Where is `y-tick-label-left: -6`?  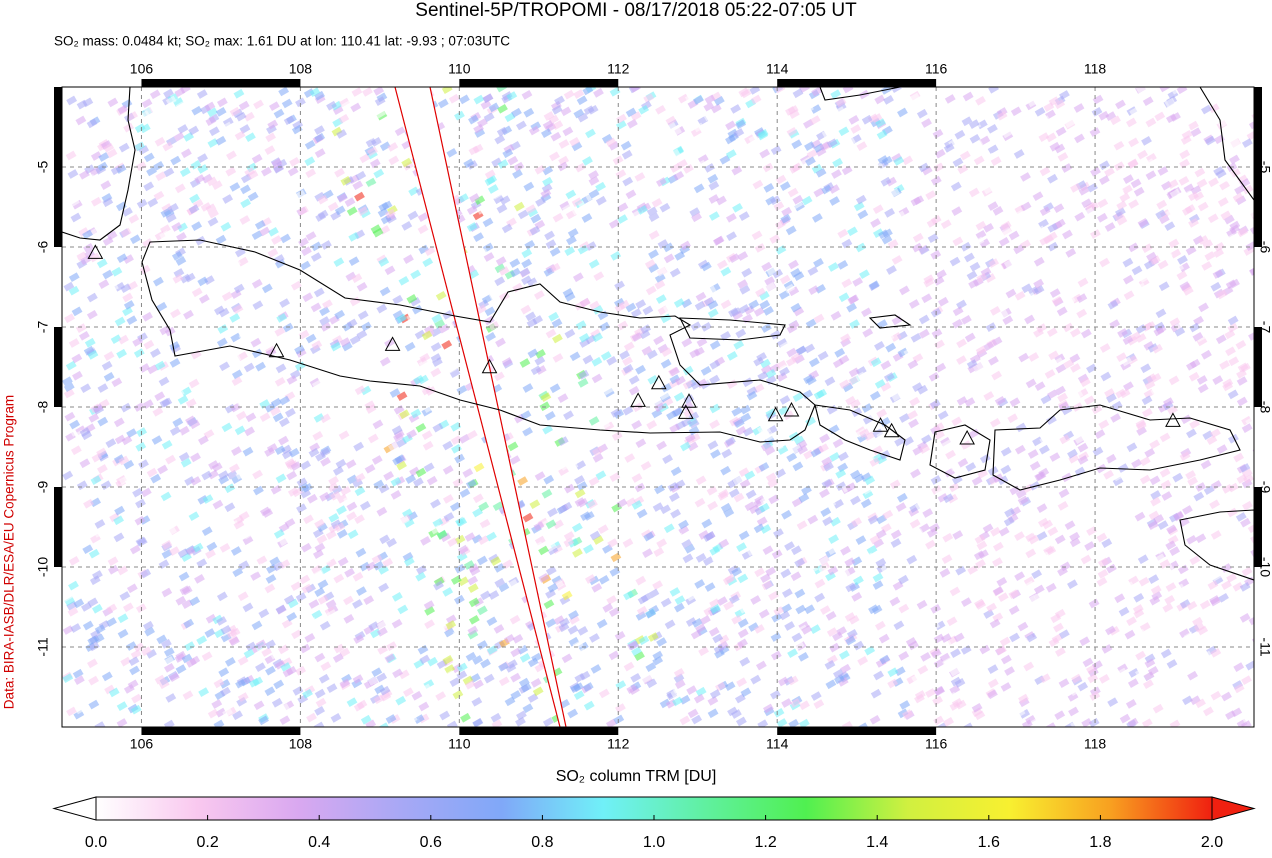 y-tick-label-left: -6 is located at coordinates (43, 247).